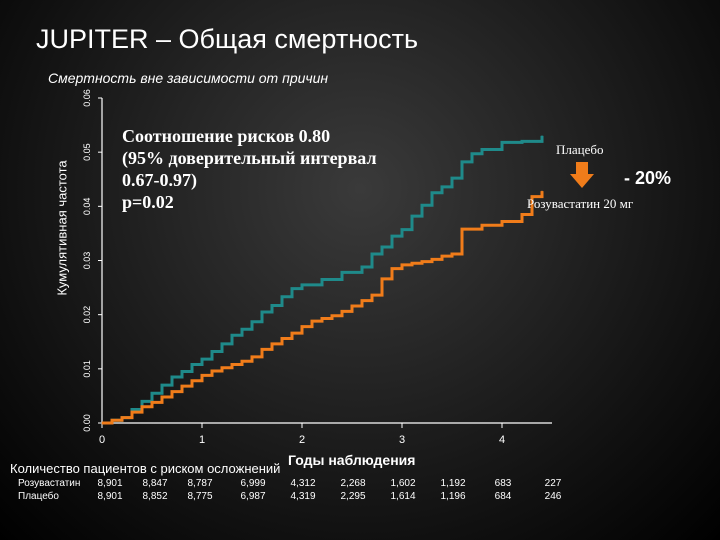  Describe the element at coordinates (87, 369) in the screenshot. I see `y-tick-label: 0.01` at that location.